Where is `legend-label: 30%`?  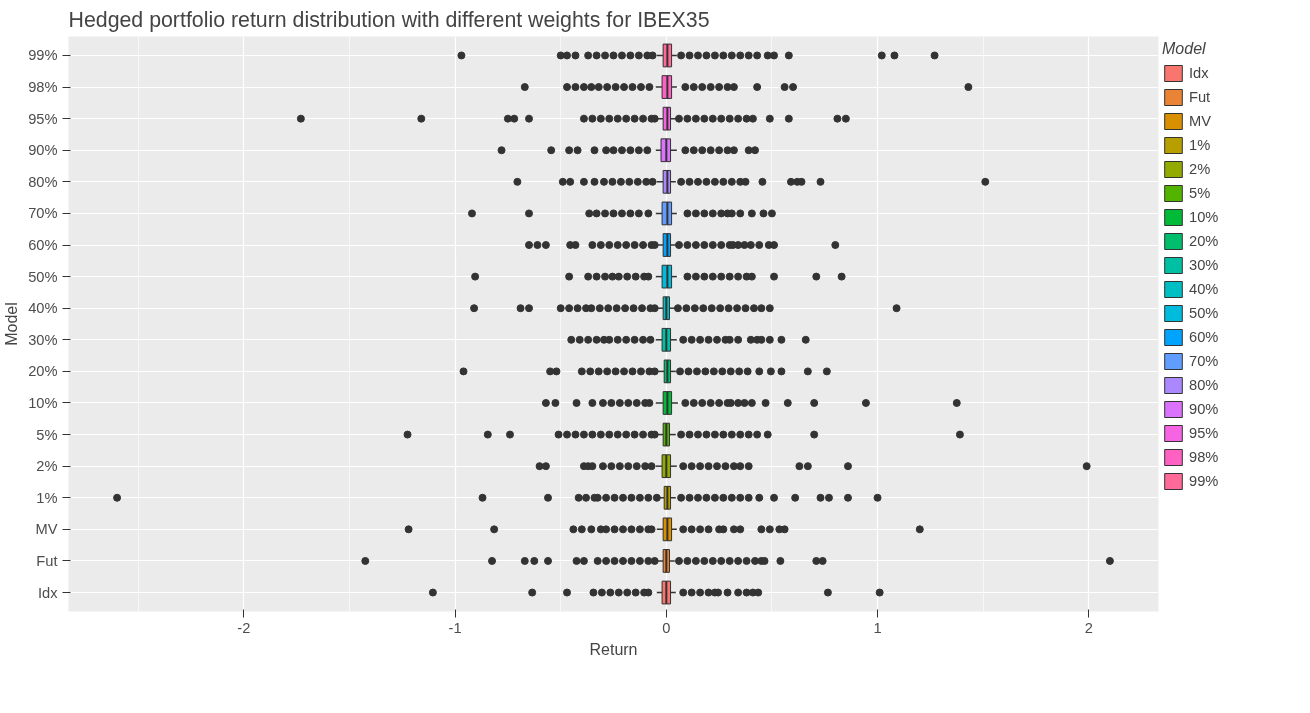
legend-label: 30% is located at coordinates (1204, 265).